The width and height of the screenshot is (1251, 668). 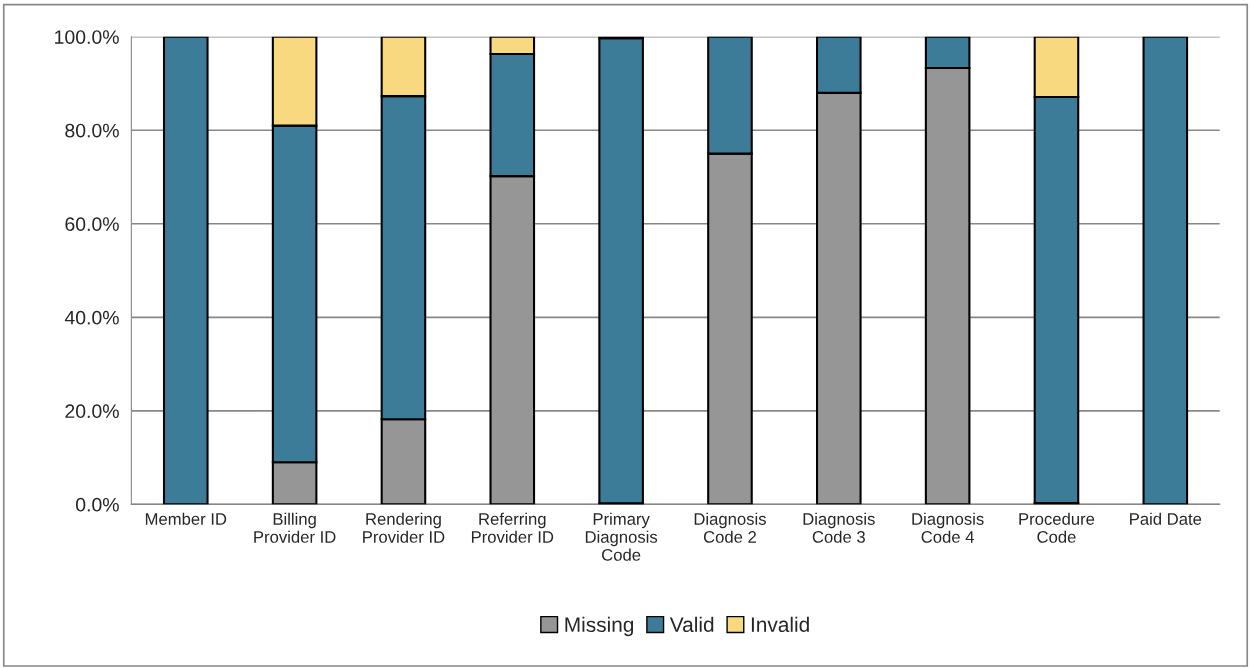 What do you see at coordinates (87, 37) in the screenshot?
I see `y-tick-label: 100.0%` at bounding box center [87, 37].